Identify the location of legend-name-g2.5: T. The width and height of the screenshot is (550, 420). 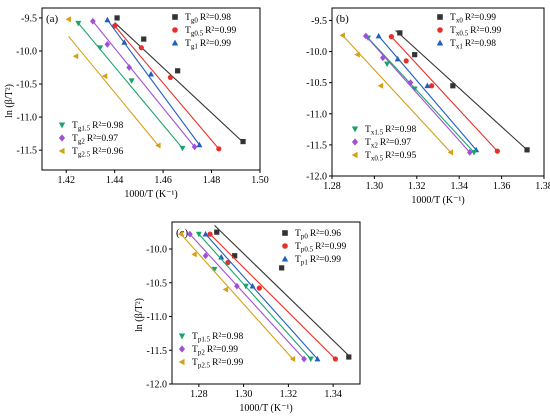
(75, 152).